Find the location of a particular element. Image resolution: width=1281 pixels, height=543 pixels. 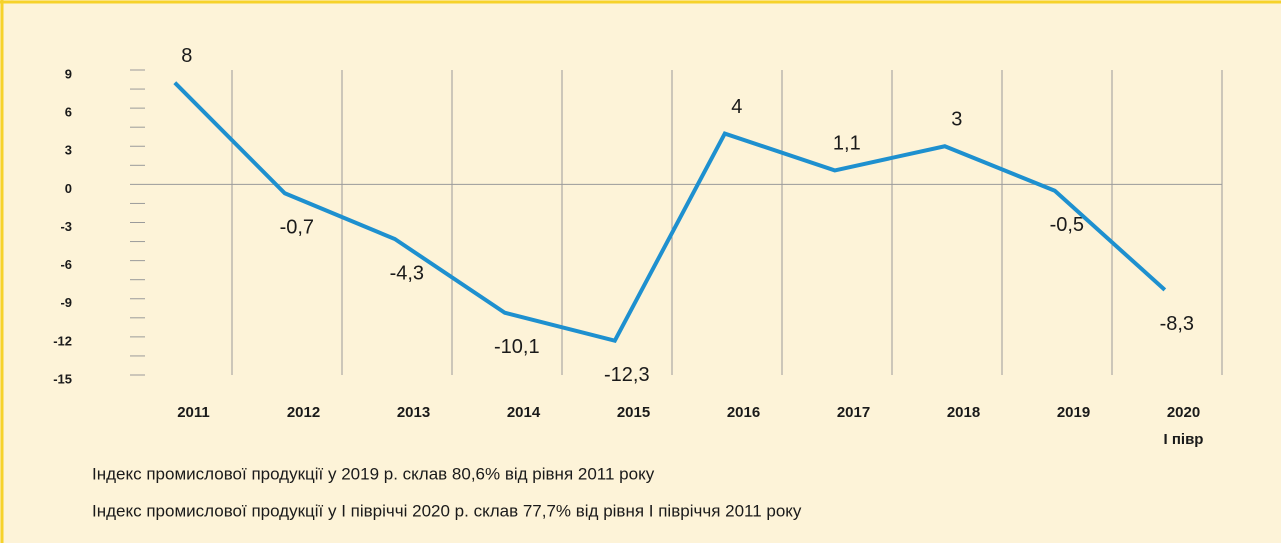

value-label: 1,1 is located at coordinates (847, 144).